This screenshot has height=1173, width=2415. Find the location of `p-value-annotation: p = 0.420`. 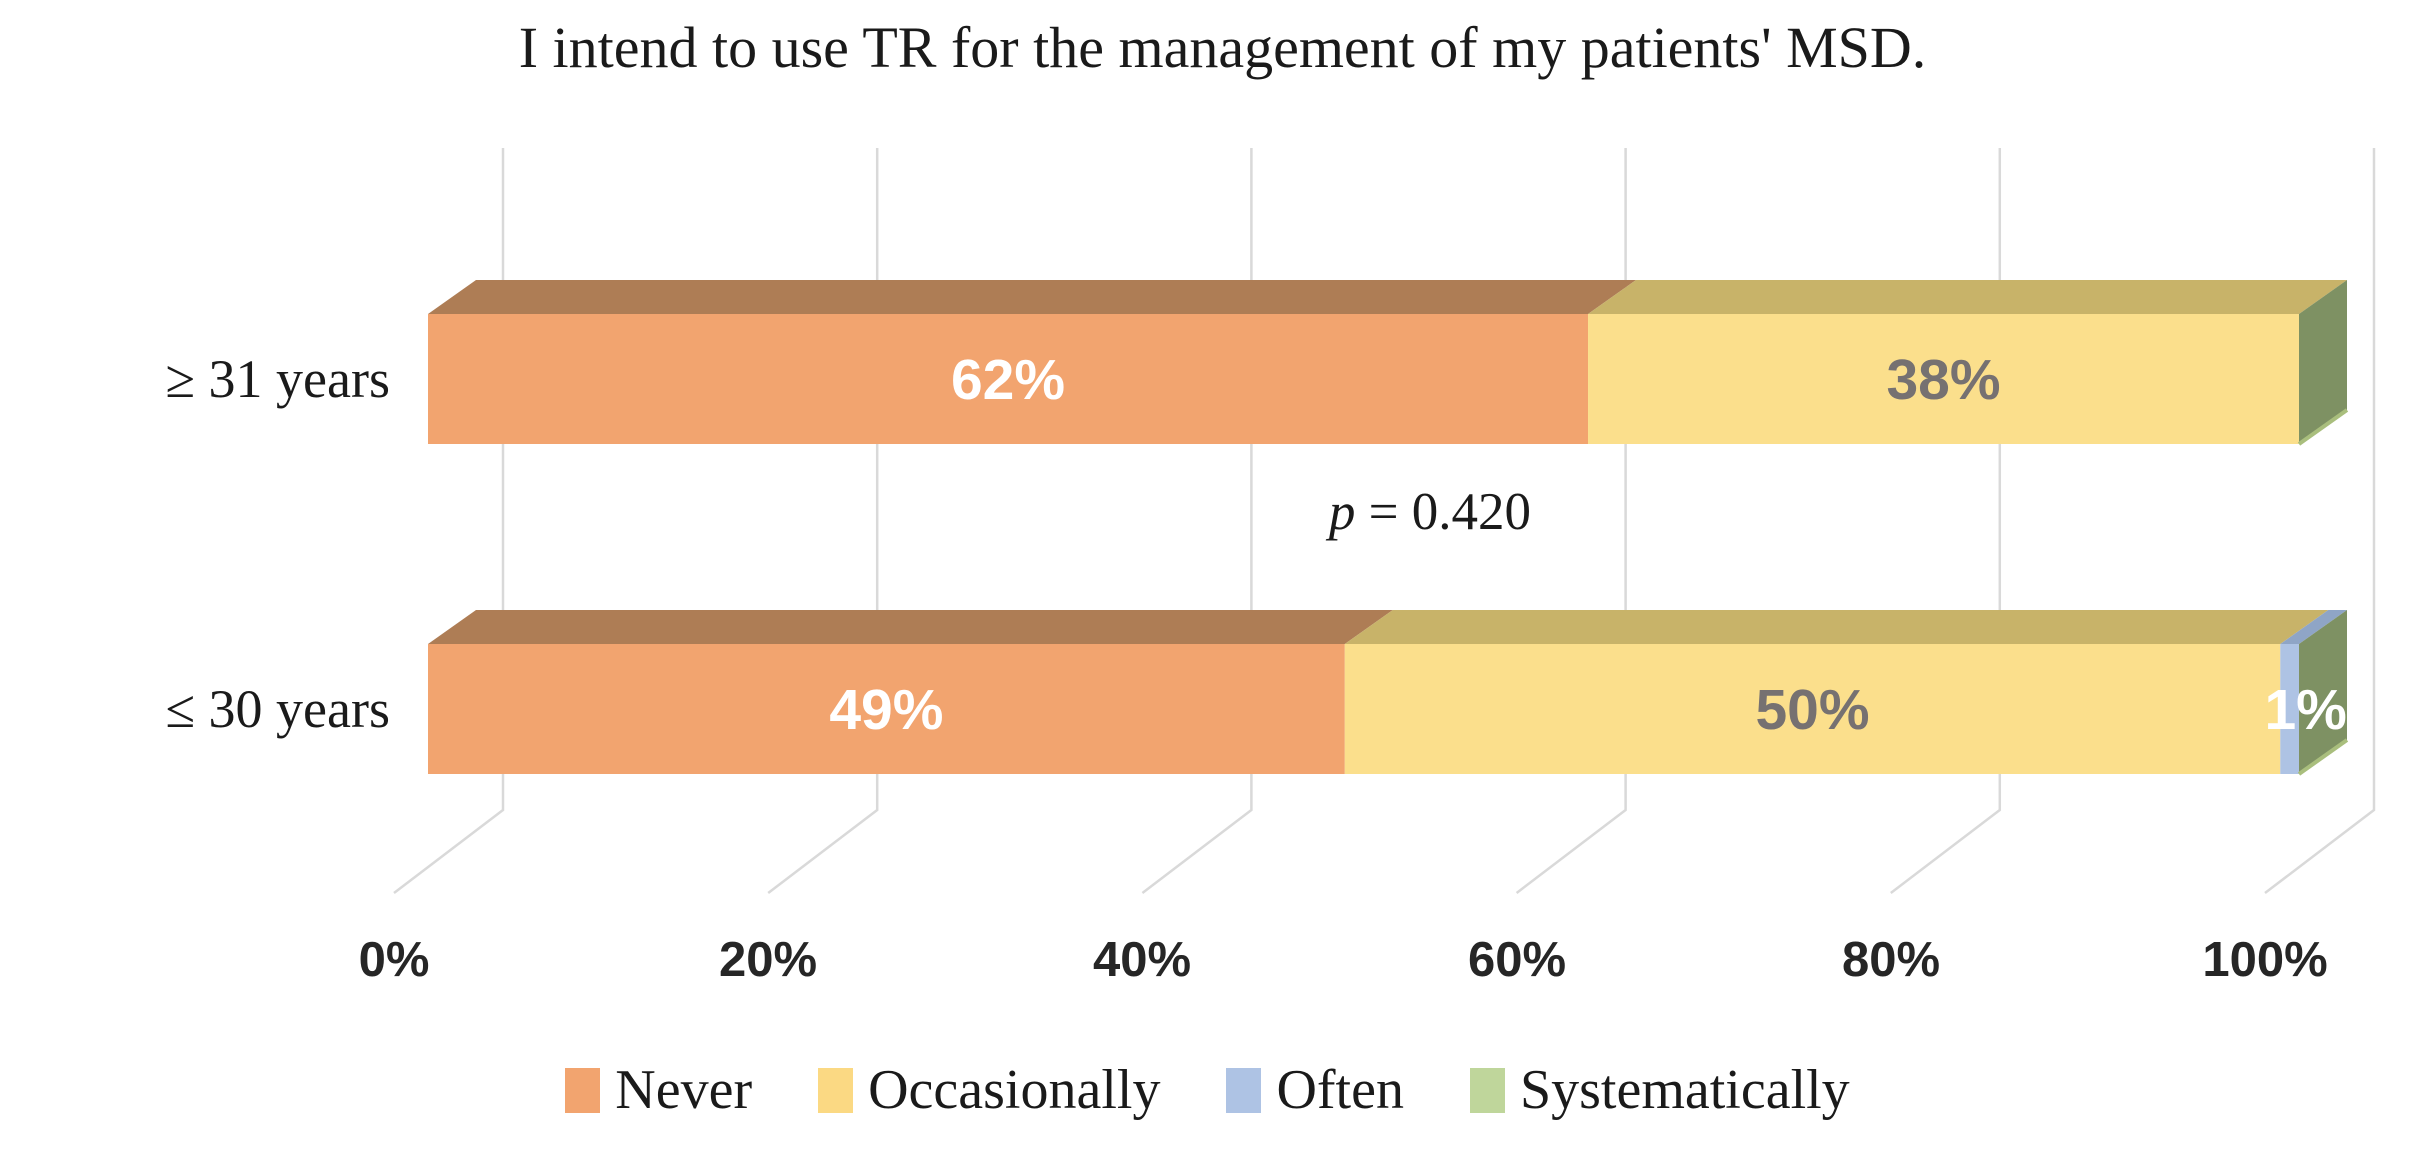

p-value-annotation: p = 0.420 is located at coordinates (1430, 512).